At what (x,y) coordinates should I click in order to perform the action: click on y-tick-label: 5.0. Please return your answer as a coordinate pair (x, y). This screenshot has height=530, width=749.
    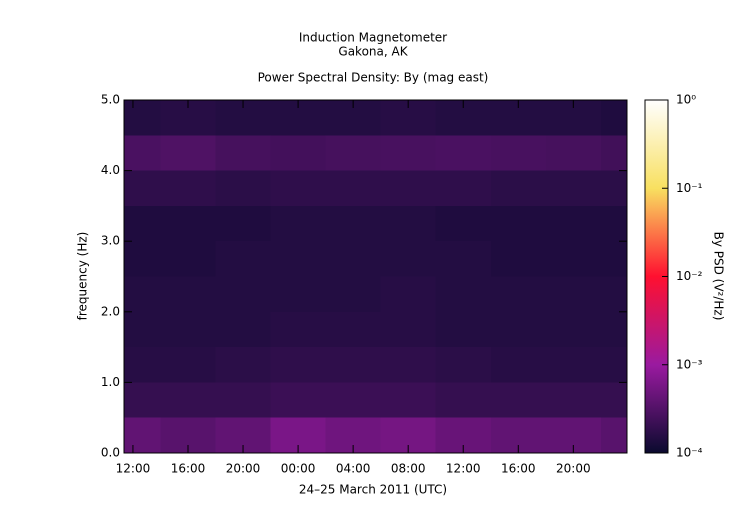
    Looking at the image, I should click on (110, 100).